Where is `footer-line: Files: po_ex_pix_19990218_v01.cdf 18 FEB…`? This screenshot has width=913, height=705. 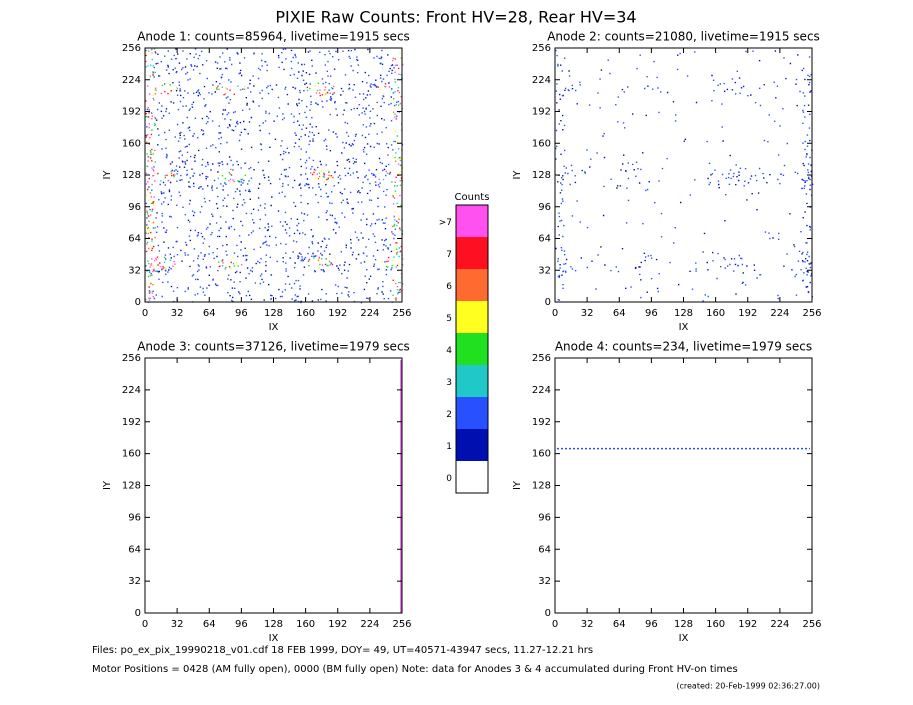 footer-line: Files: po_ex_pix_19990218_v01.cdf 18 FEB… is located at coordinates (342, 650).